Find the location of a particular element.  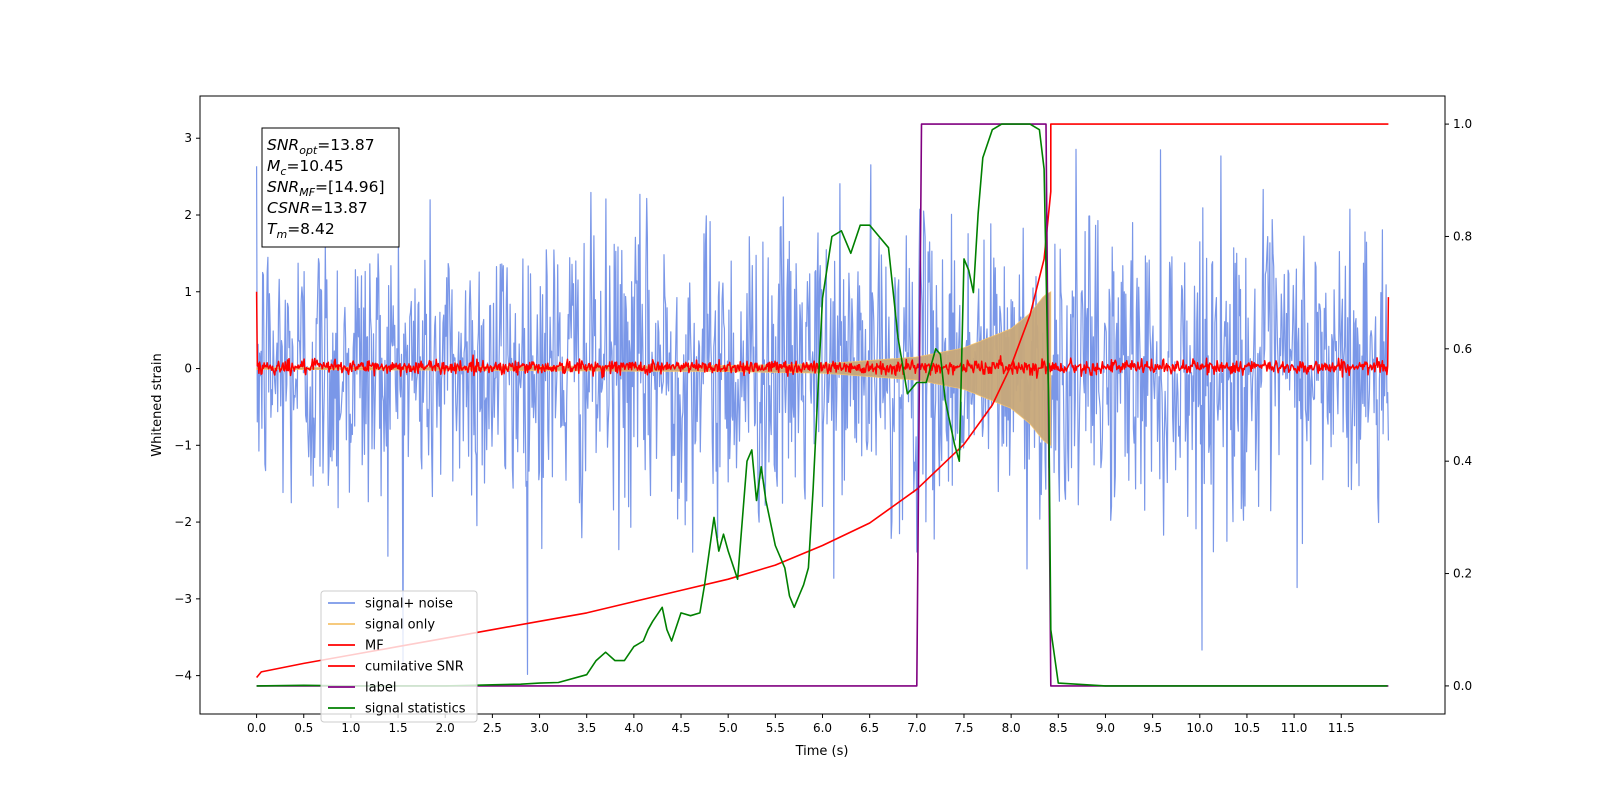

annotation-line: Mc=10.45 is located at coordinates (305, 167).